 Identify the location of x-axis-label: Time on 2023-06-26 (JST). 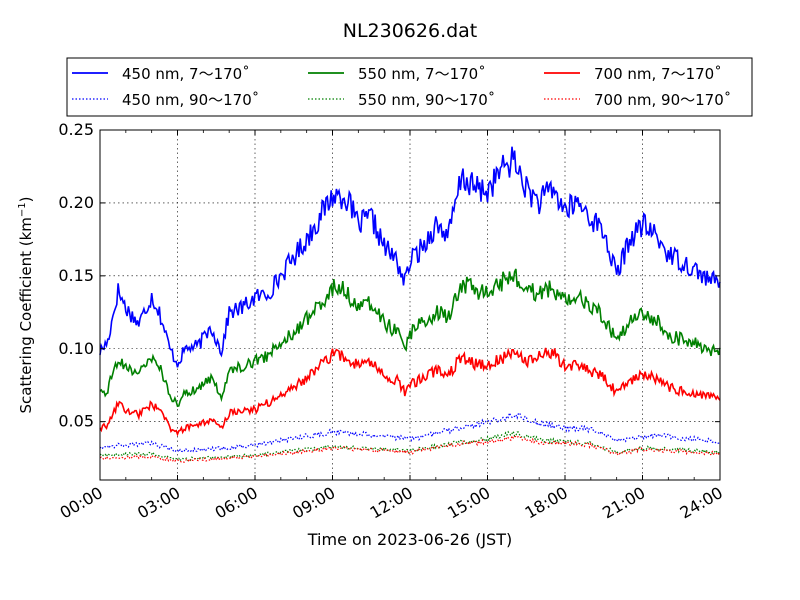
(409, 539).